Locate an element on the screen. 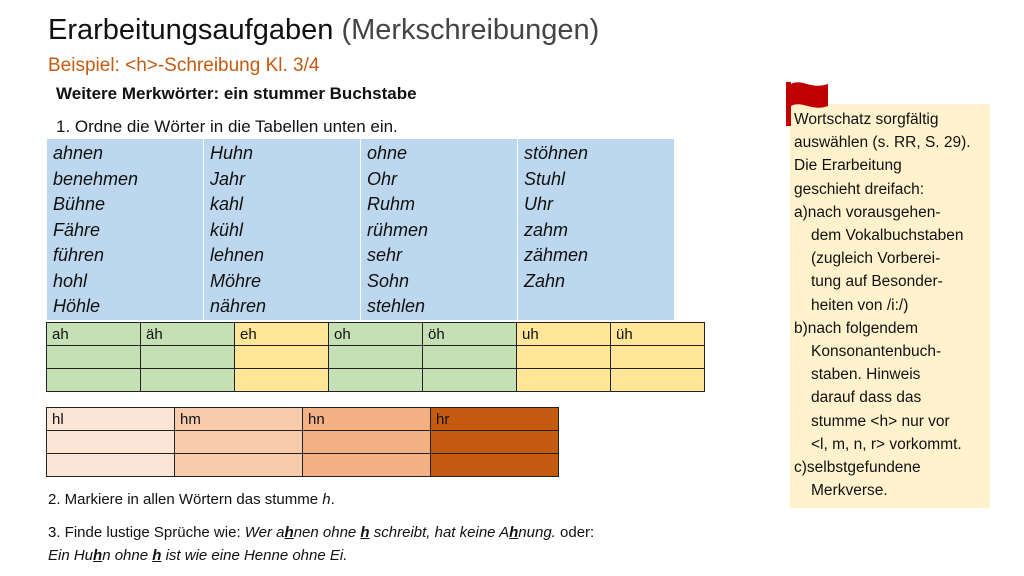 The width and height of the screenshot is (1024, 576). note-line: b)nach folgendem is located at coordinates (856, 328).